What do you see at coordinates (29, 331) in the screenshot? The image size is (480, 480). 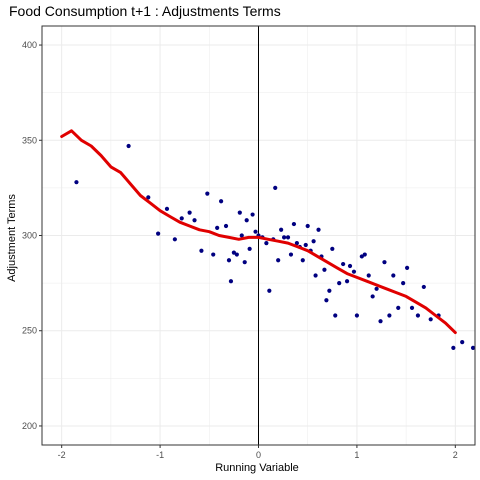 I see `y-tick-label: 250` at bounding box center [29, 331].